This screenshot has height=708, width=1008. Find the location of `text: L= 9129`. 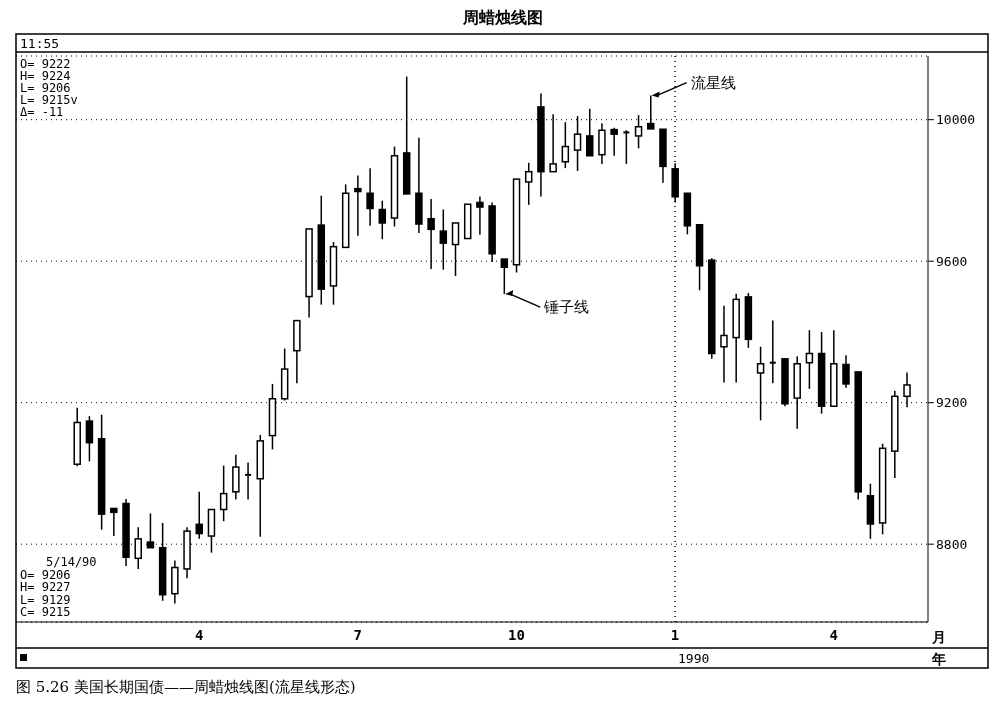

text: L= 9129 is located at coordinates (45, 599).